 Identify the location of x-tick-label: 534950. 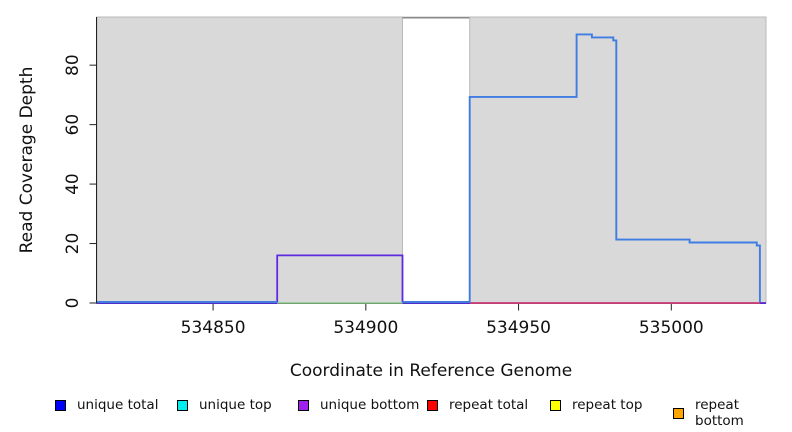
(518, 328).